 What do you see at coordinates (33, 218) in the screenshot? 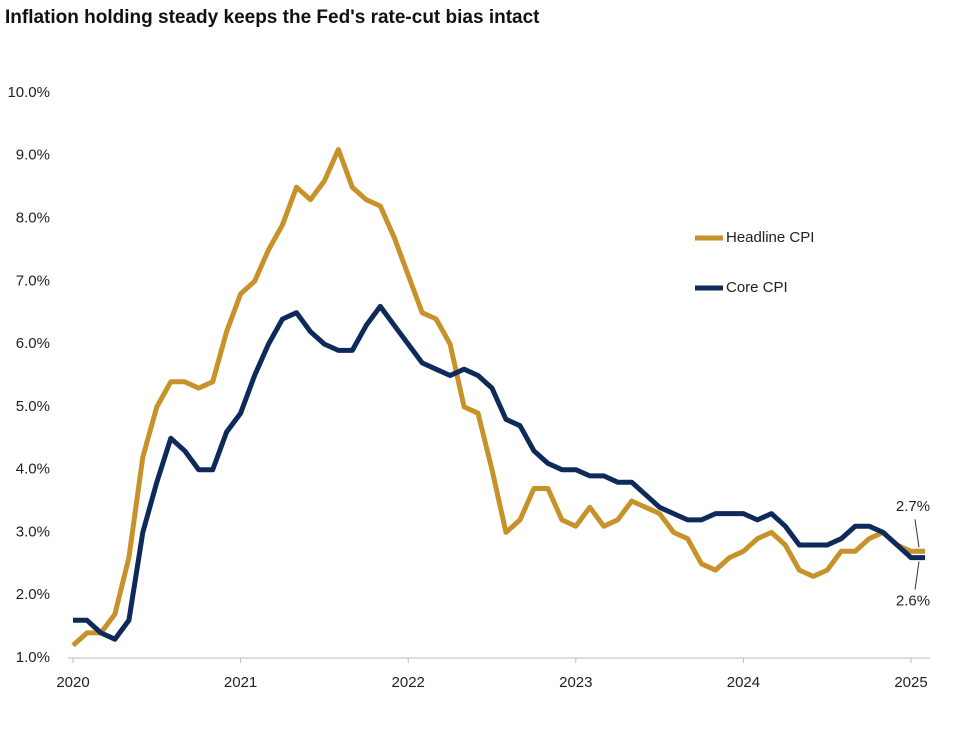
I see `y-tick-label: 8.0%` at bounding box center [33, 218].